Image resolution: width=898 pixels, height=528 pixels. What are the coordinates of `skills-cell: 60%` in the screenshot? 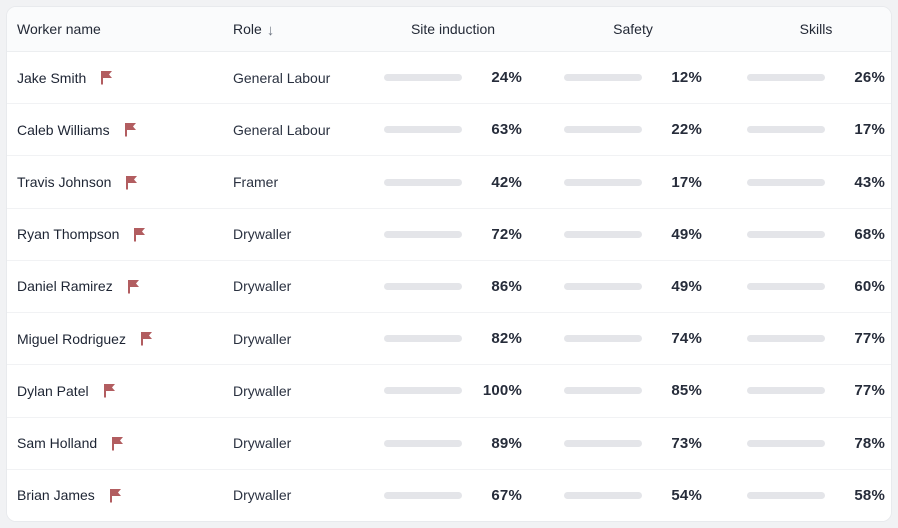 It's located at (819, 286).